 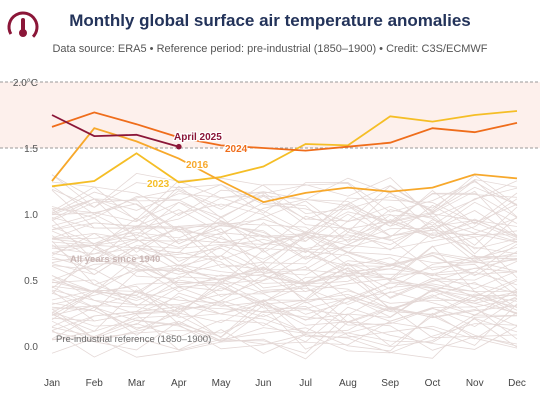 What do you see at coordinates (198, 137) in the screenshot?
I see `series-label-april-2025: April 2025` at bounding box center [198, 137].